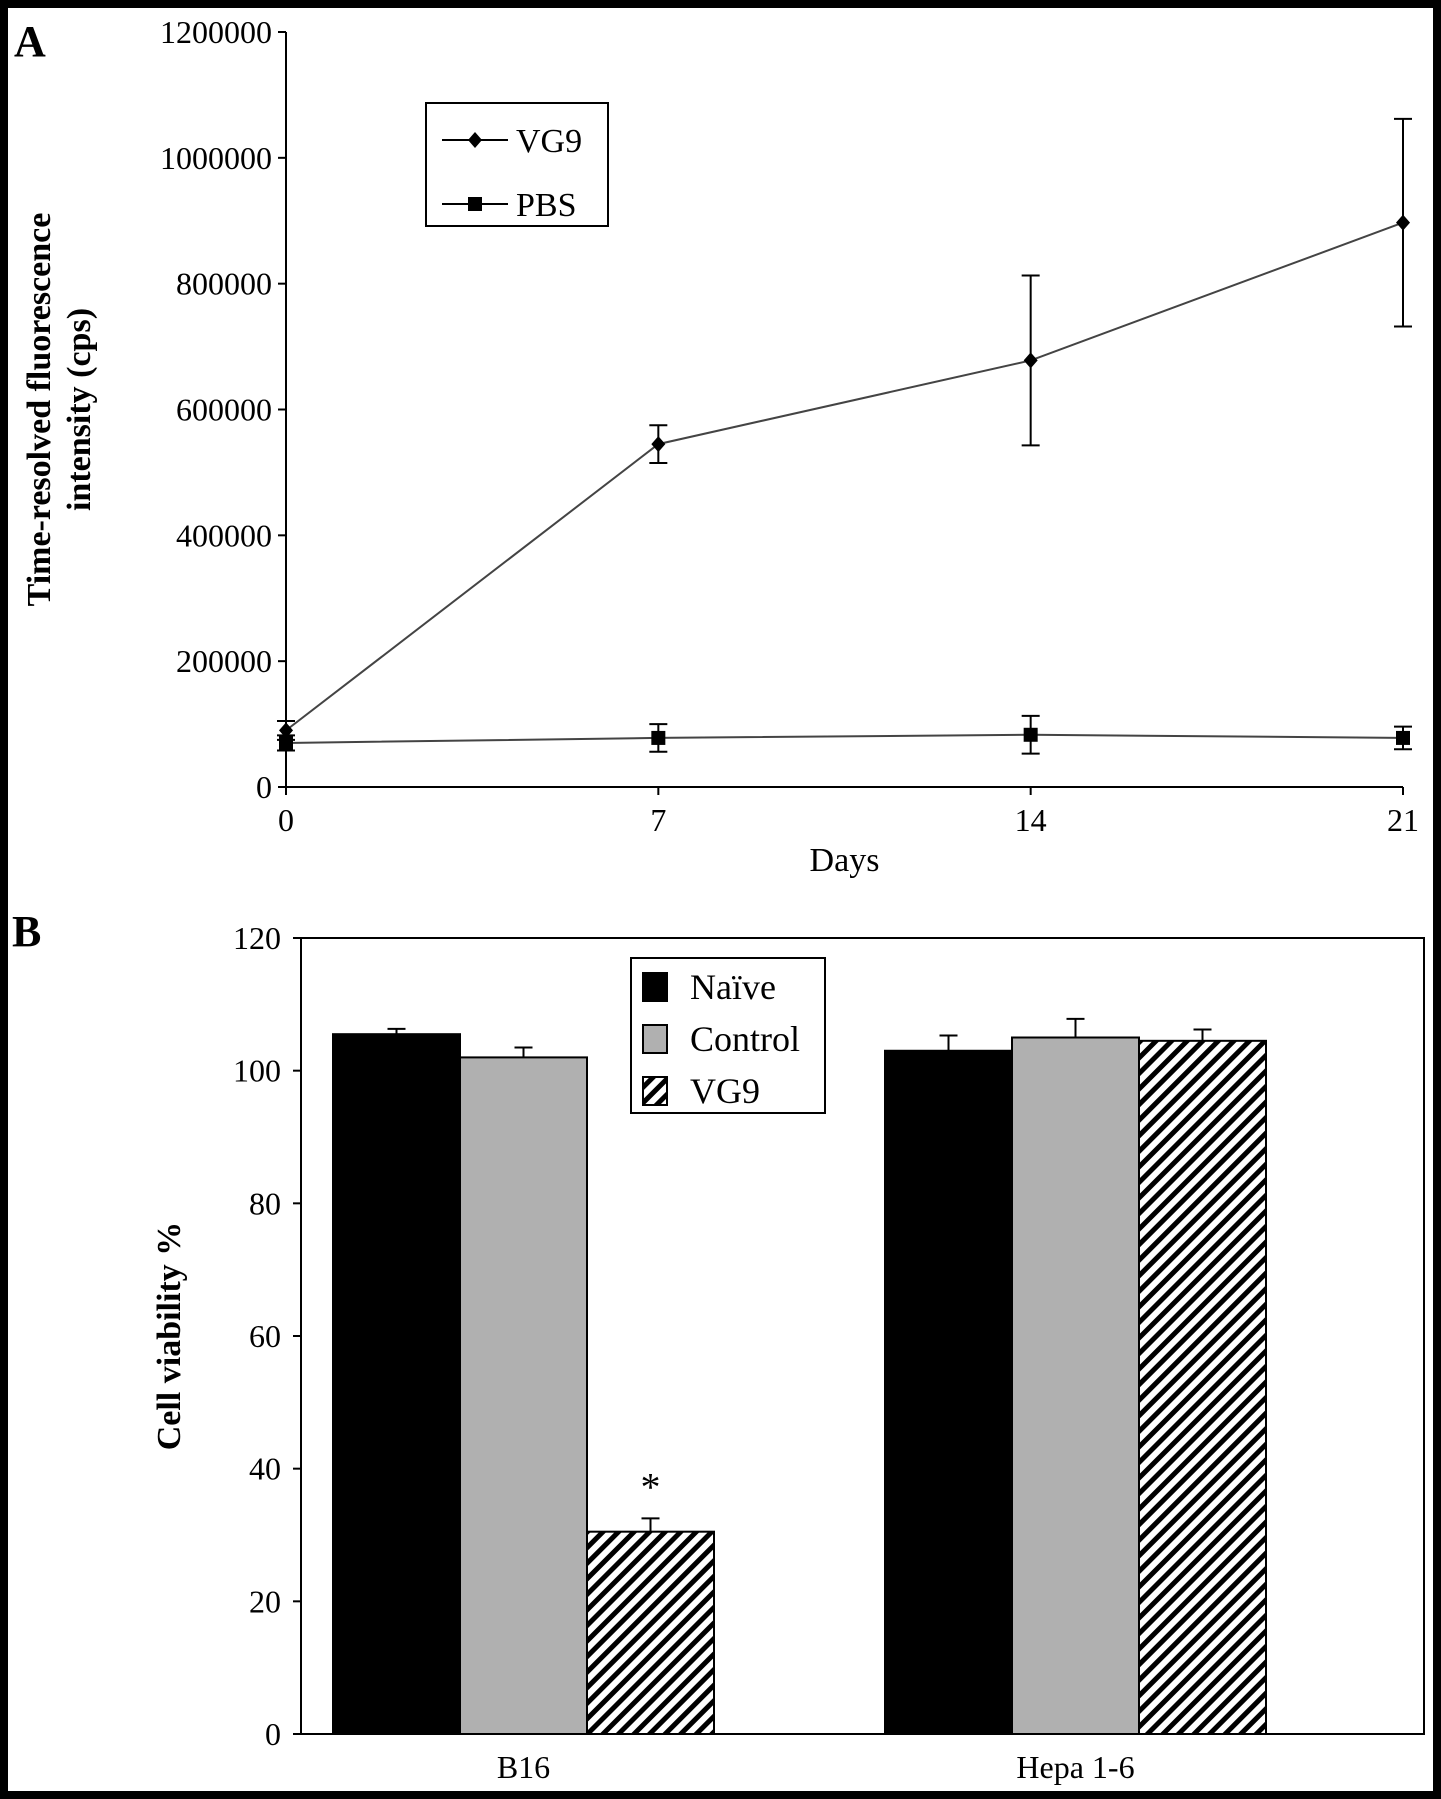 The height and width of the screenshot is (1799, 1441). What do you see at coordinates (265, 1601) in the screenshot?
I see `y-tick-label: 20` at bounding box center [265, 1601].